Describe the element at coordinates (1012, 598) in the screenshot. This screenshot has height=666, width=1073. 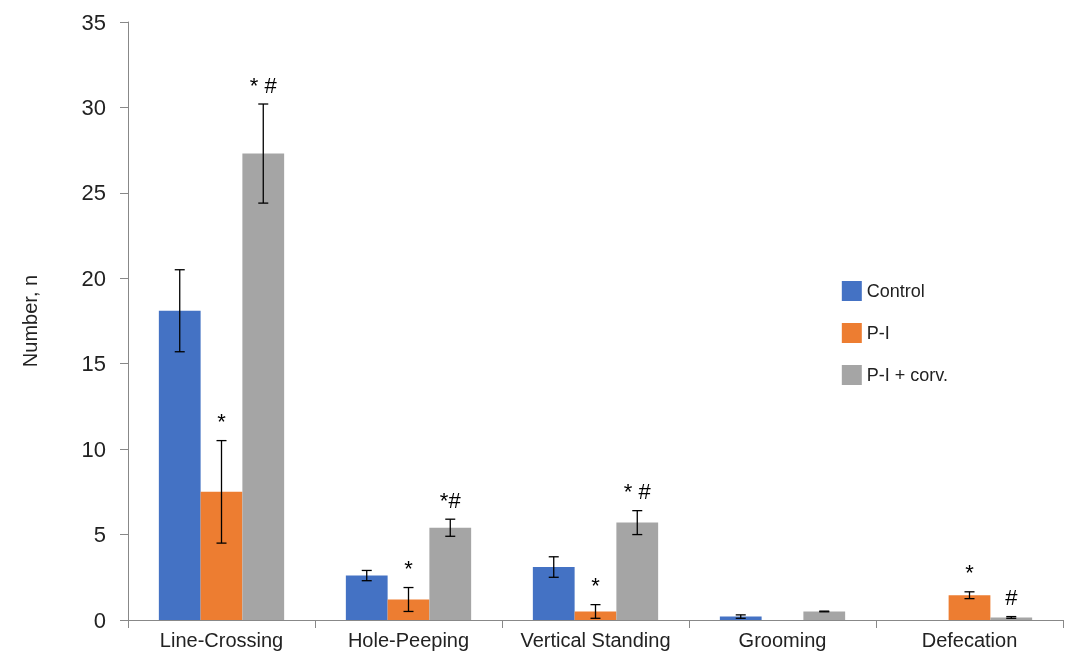
I see `data-label: #` at that location.